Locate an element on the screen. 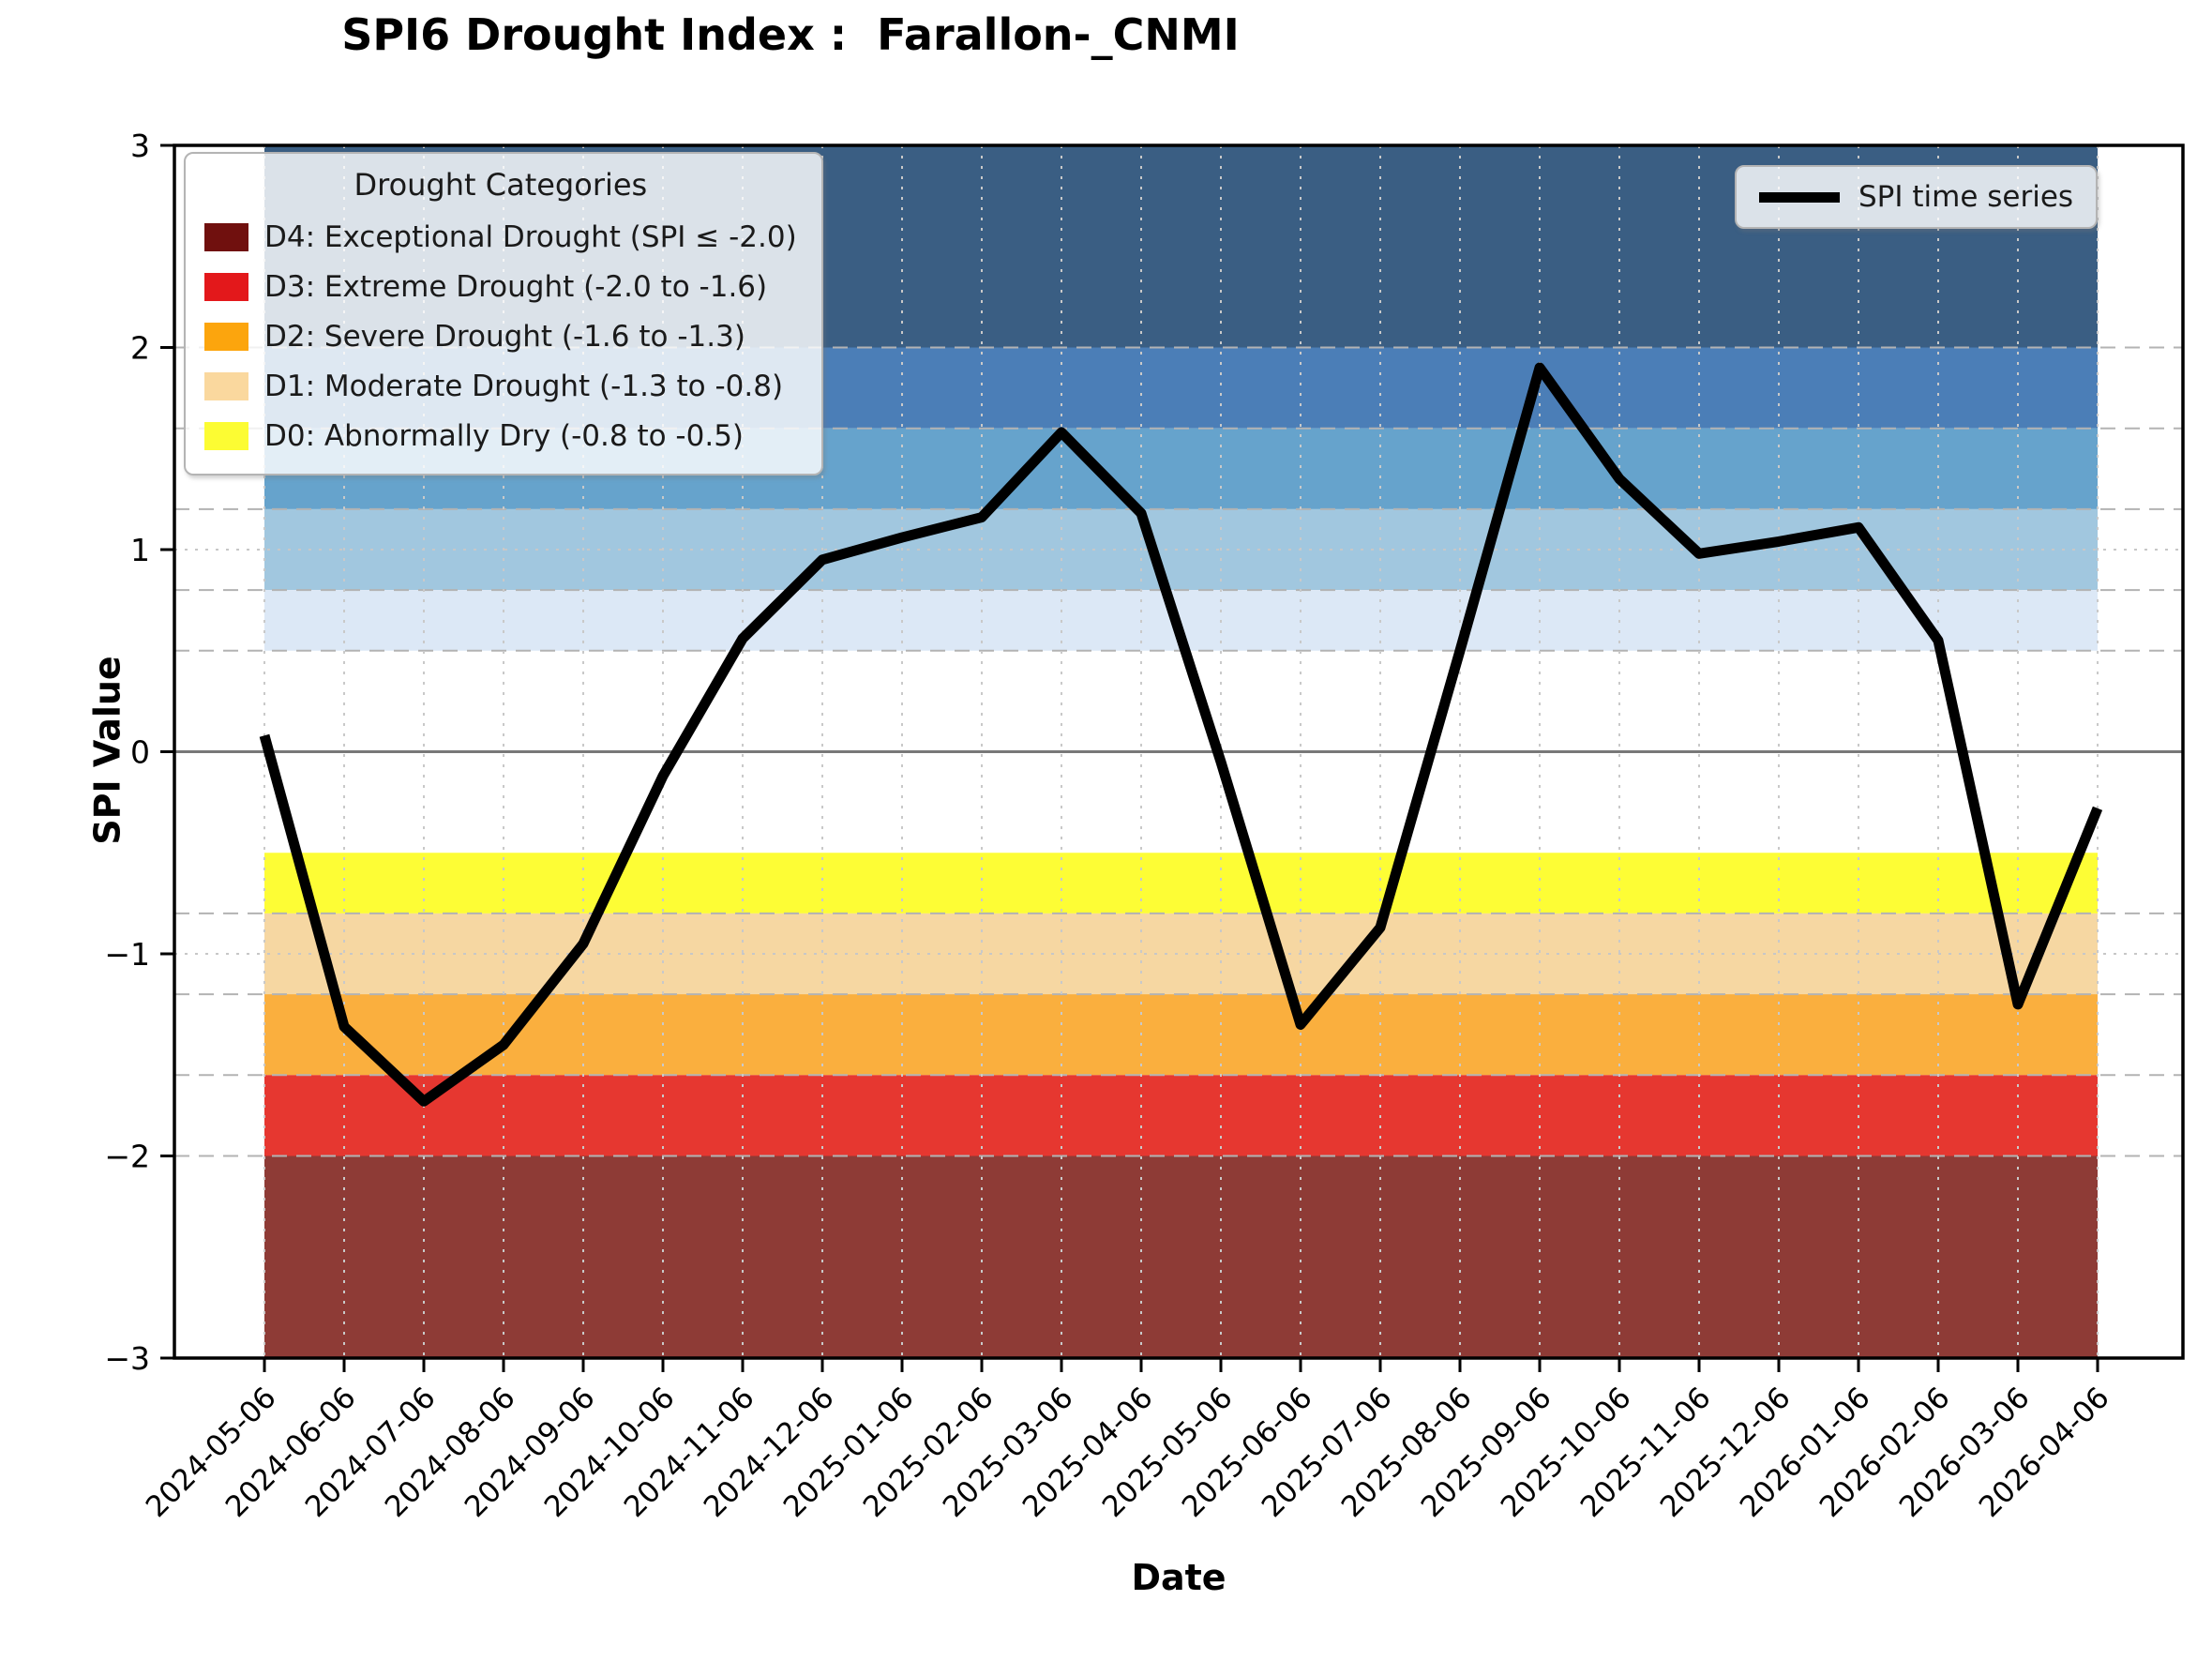 This screenshot has width=2212, height=1661. y-axis-label: SPI Value is located at coordinates (107, 750).